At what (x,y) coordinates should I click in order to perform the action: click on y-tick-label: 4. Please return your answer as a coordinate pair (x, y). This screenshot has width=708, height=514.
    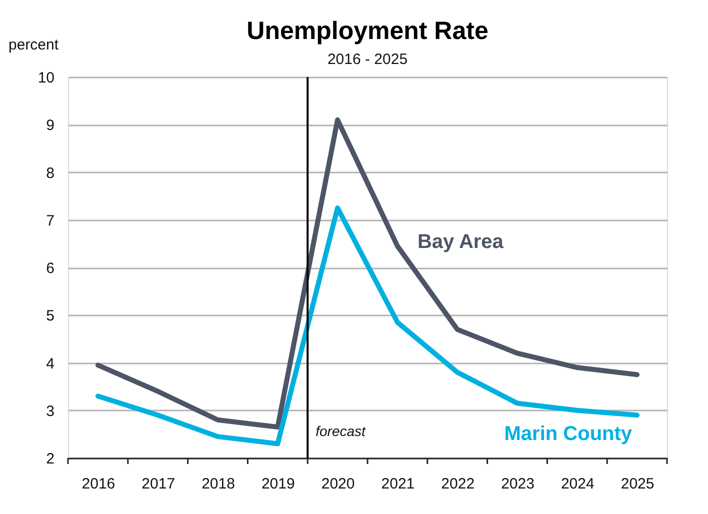
    Looking at the image, I should click on (50, 363).